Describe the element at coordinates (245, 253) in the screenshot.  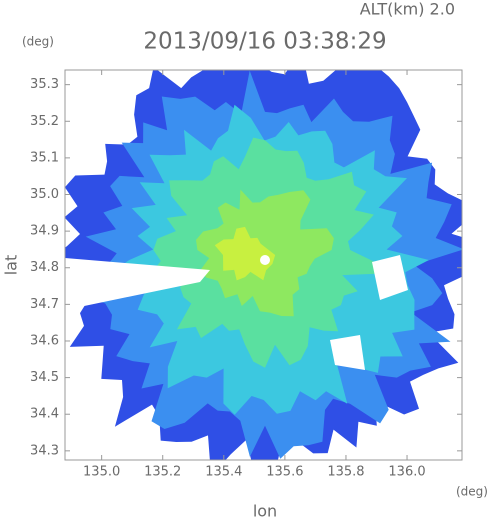
I see `echo-area` at that location.